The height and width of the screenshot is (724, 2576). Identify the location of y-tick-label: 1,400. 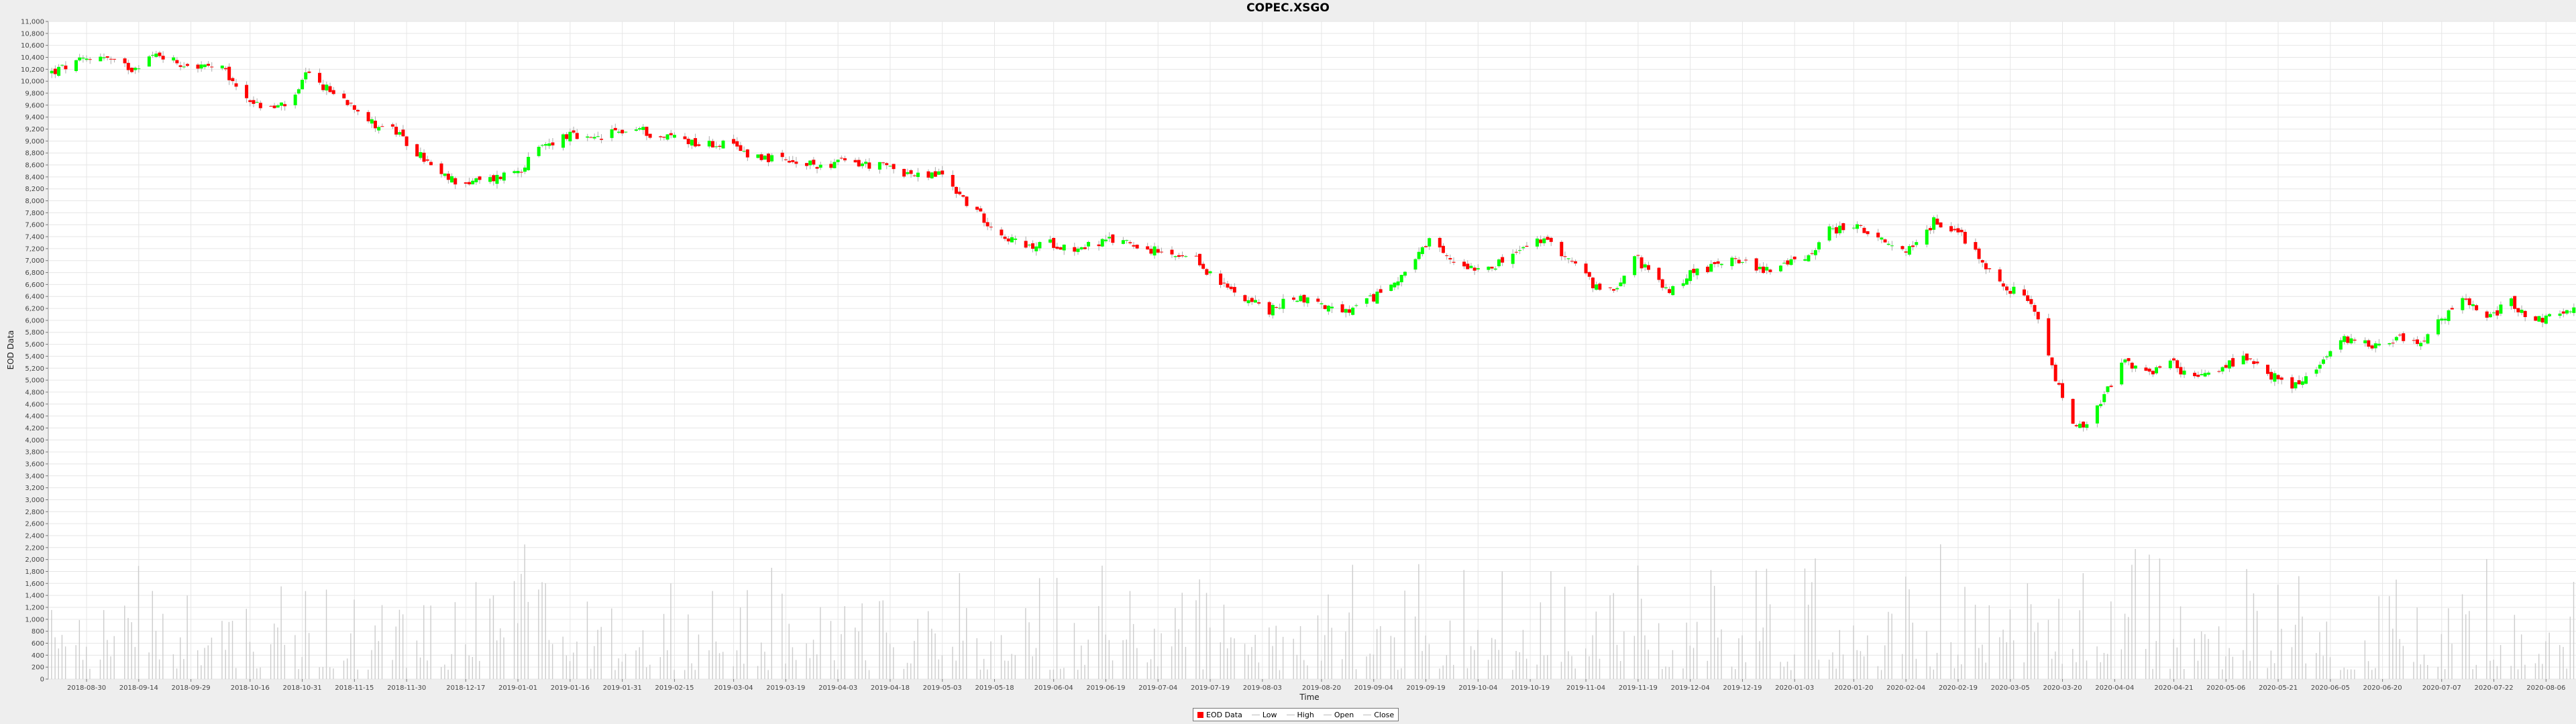
(34, 596).